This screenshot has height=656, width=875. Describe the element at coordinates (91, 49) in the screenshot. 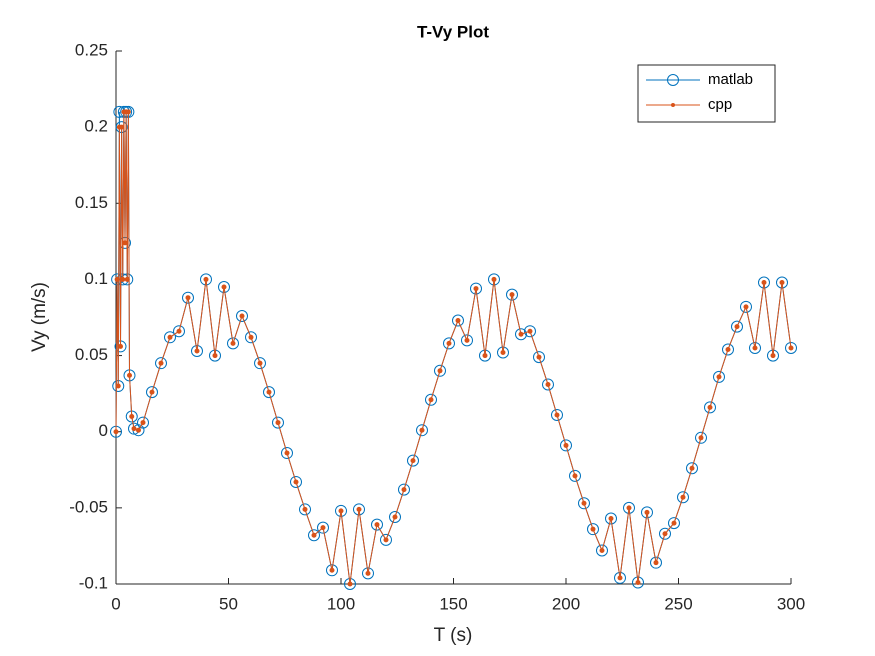

I see `y-tick-label: 0.25` at that location.